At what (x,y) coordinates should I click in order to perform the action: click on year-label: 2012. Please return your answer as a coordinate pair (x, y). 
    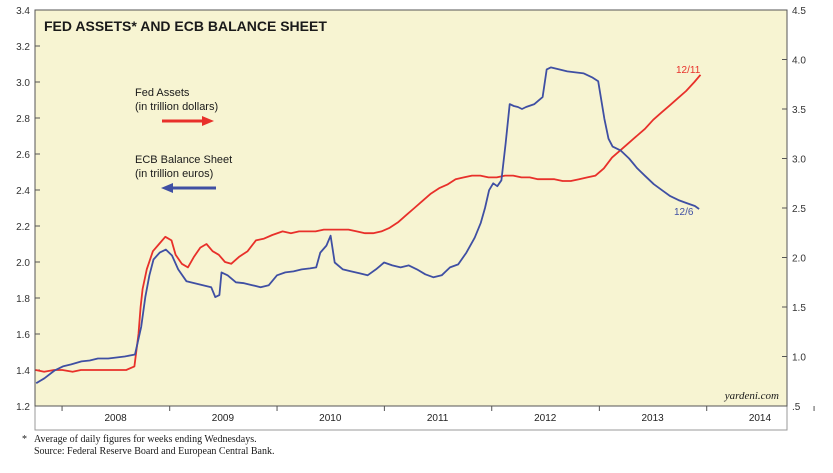
    Looking at the image, I should click on (545, 418).